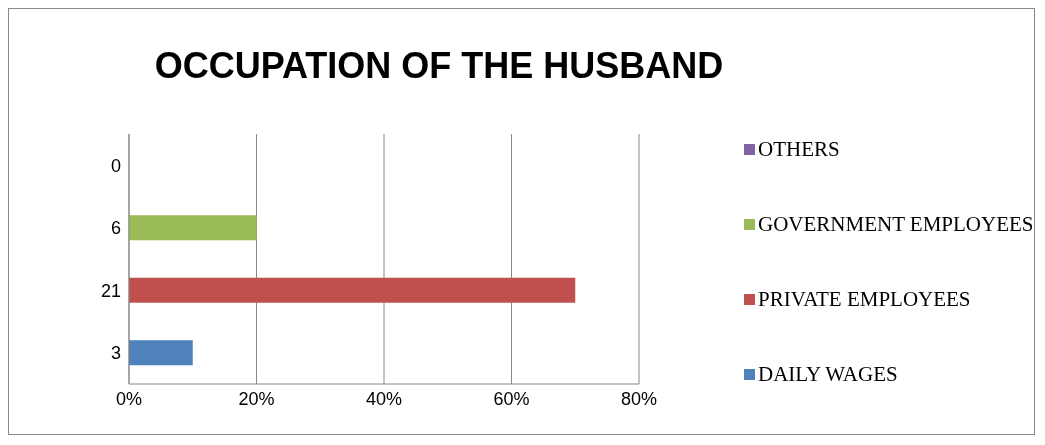 This screenshot has height=445, width=1045. Describe the element at coordinates (115, 228) in the screenshot. I see `y-tick-label: 6` at that location.